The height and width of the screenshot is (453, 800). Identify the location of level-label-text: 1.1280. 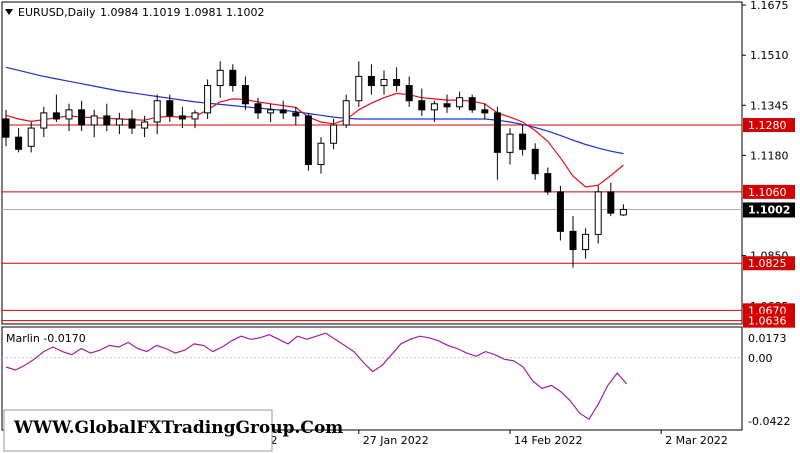
(767, 125).